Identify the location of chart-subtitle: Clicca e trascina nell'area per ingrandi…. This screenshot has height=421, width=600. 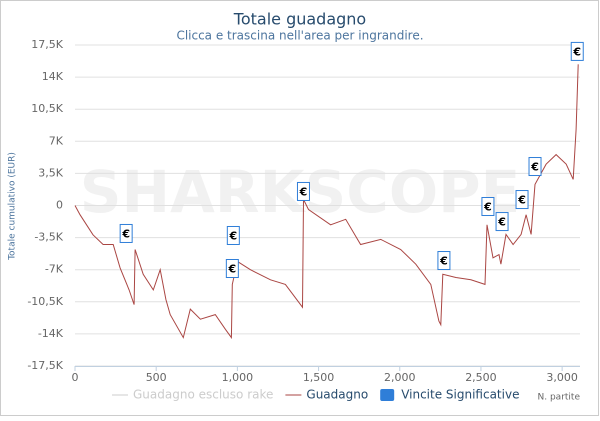
(299, 36).